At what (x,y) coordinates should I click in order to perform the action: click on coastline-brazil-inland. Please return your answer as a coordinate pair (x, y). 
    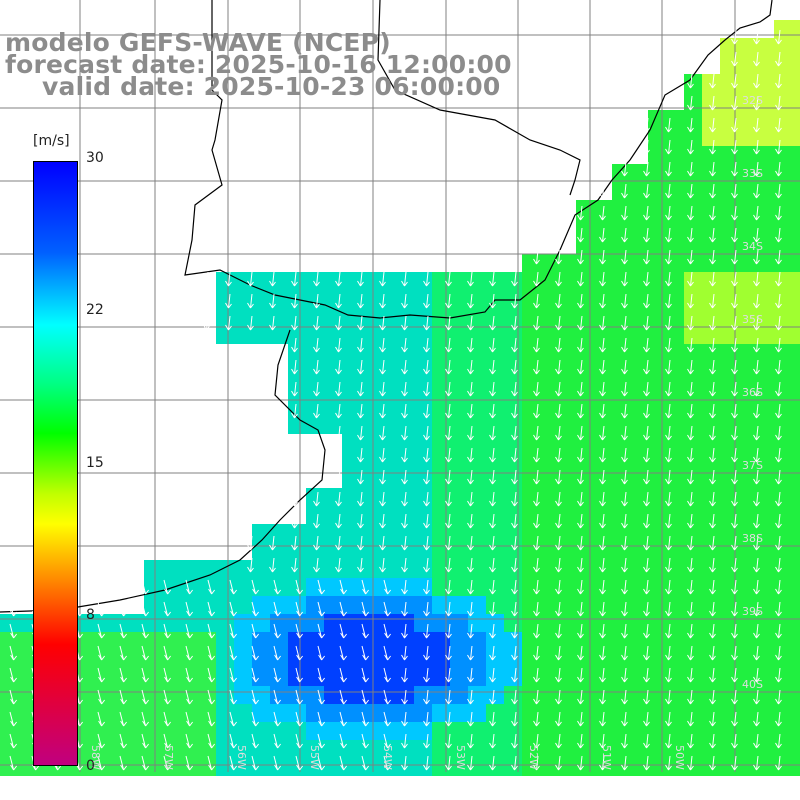
    Looking at the image, I should click on (479, 98).